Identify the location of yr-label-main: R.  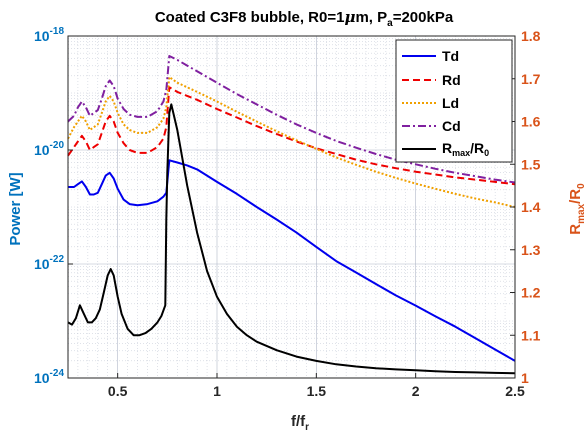
(575, 229).